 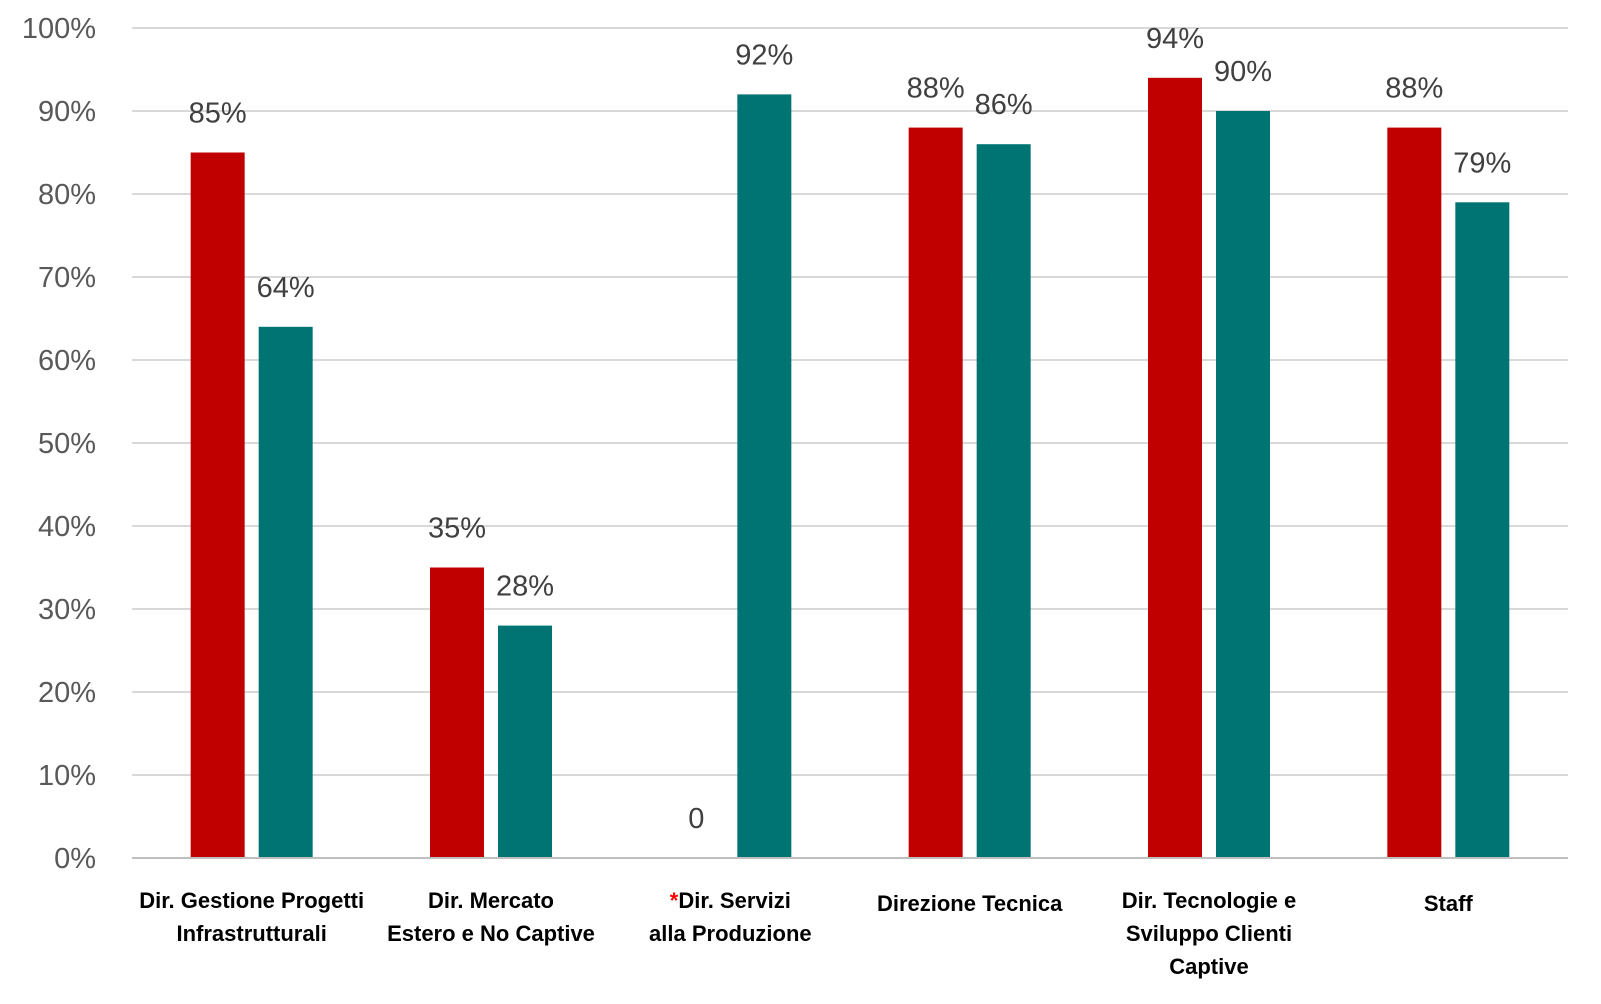 I want to click on x-category-label: Infrastrutturali, so click(x=251, y=933).